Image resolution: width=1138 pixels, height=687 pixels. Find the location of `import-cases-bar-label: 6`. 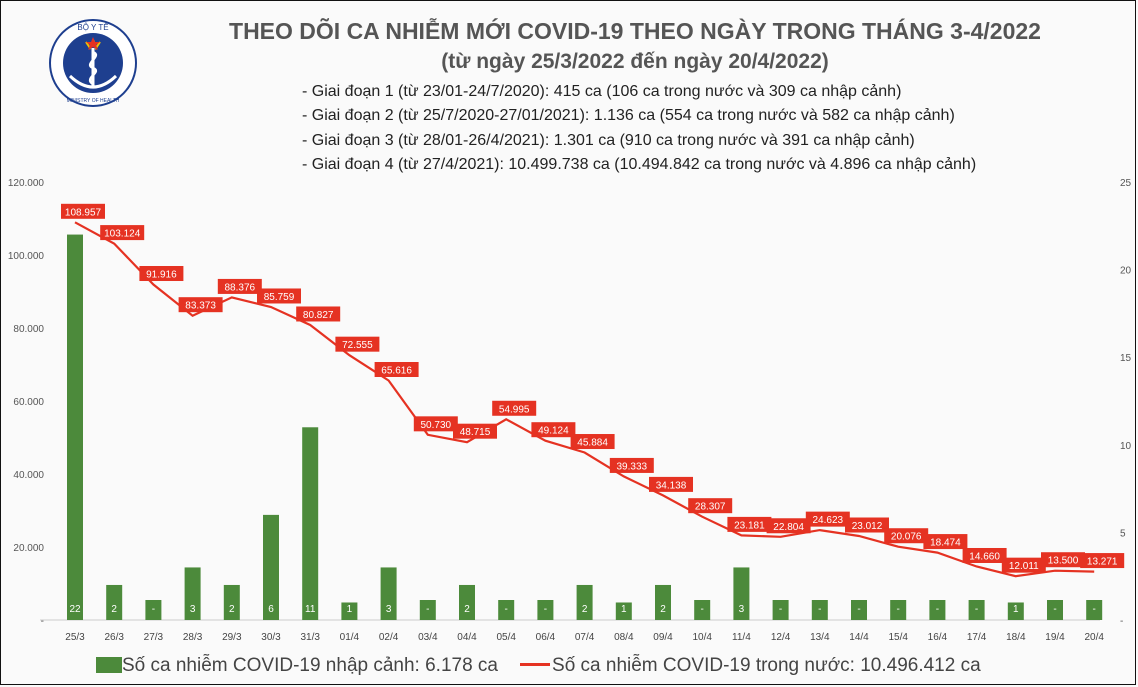

import-cases-bar-label: 6 is located at coordinates (271, 609).